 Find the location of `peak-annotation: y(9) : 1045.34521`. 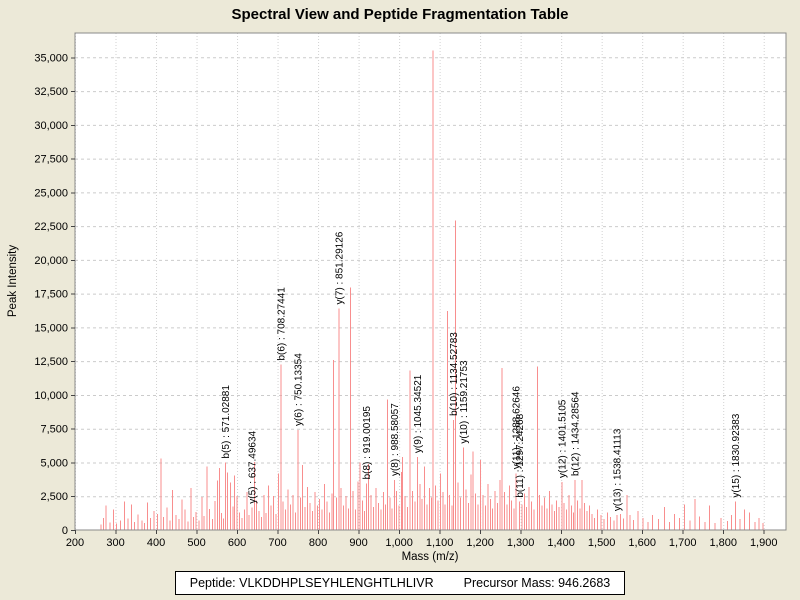

peak-annotation: y(9) : 1045.34521 is located at coordinates (418, 413).